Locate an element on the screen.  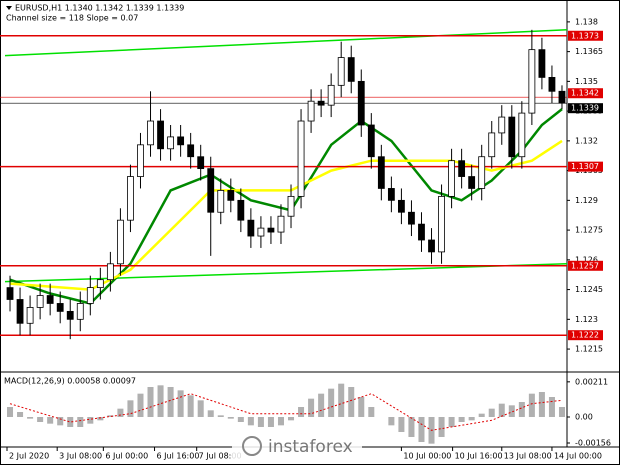
y-tick-label: 1.1245 is located at coordinates (589, 289).